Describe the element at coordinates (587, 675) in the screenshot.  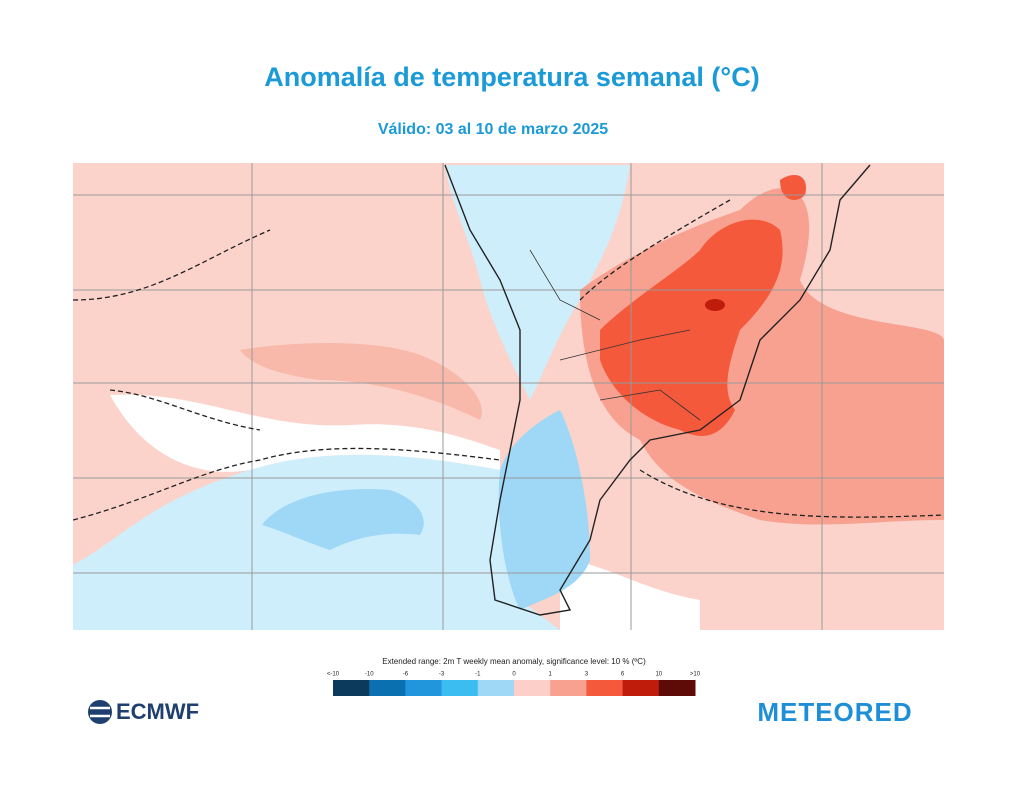
I see `legend-label: 3` at that location.